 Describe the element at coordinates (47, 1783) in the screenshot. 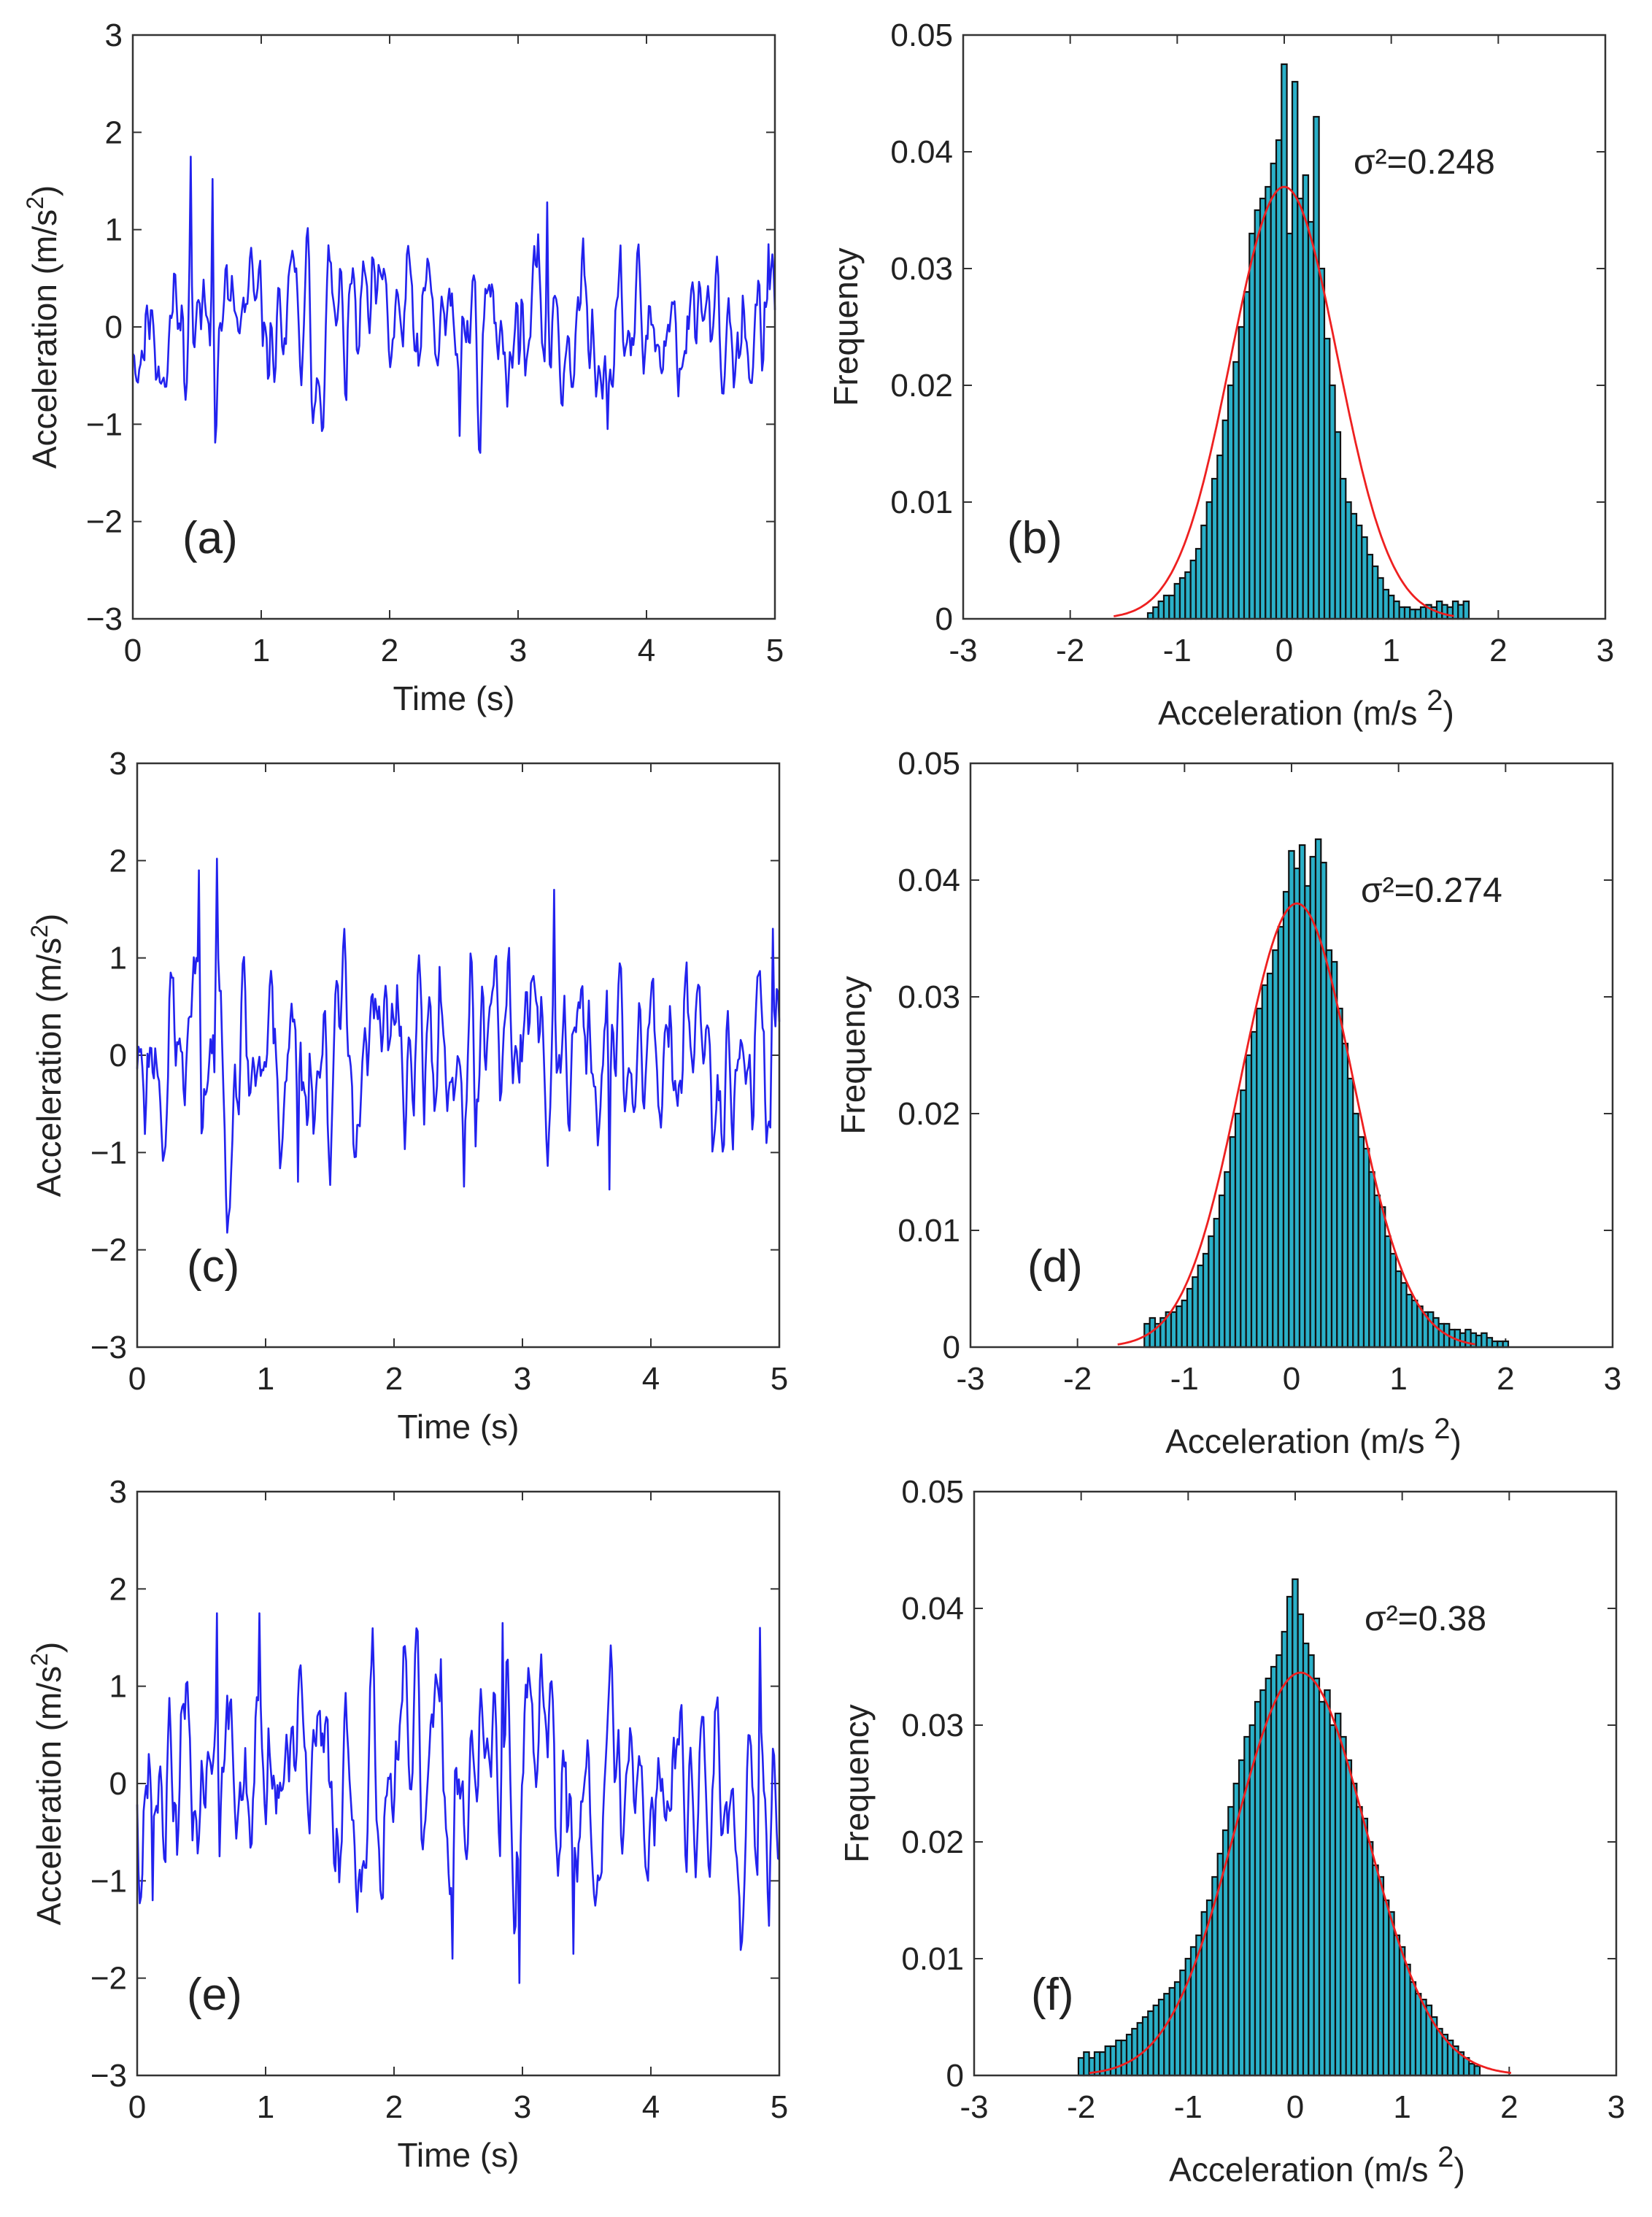

I see `ylabel-e: Acceleration (m/s2)` at that location.